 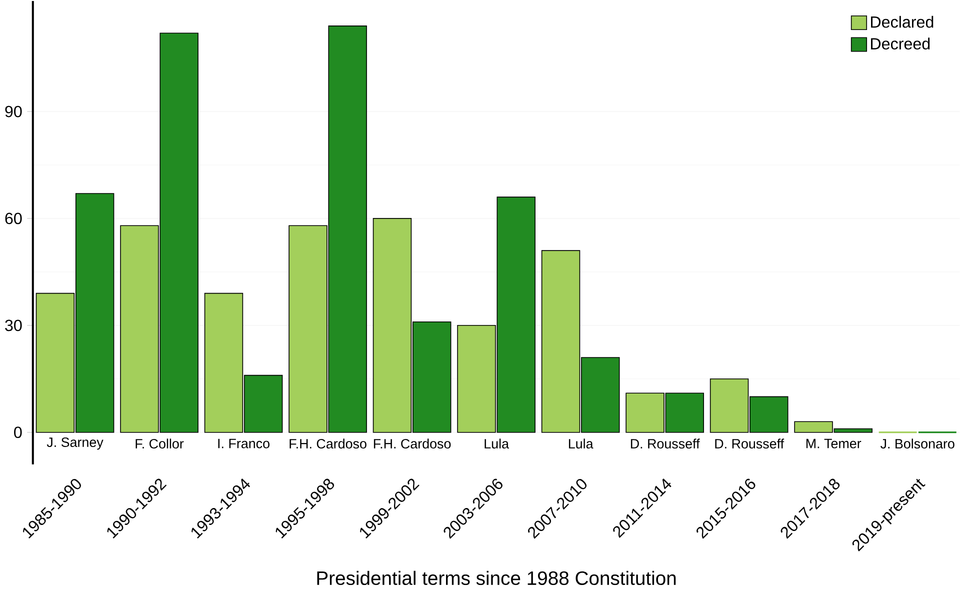 What do you see at coordinates (244, 444) in the screenshot?
I see `annotation: I. Franco` at bounding box center [244, 444].